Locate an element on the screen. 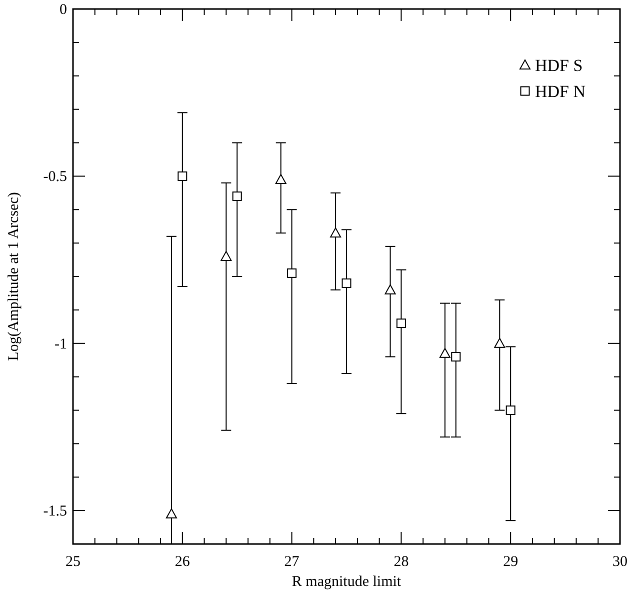 The image size is (628, 594). x-tick-label: 30 is located at coordinates (620, 562).